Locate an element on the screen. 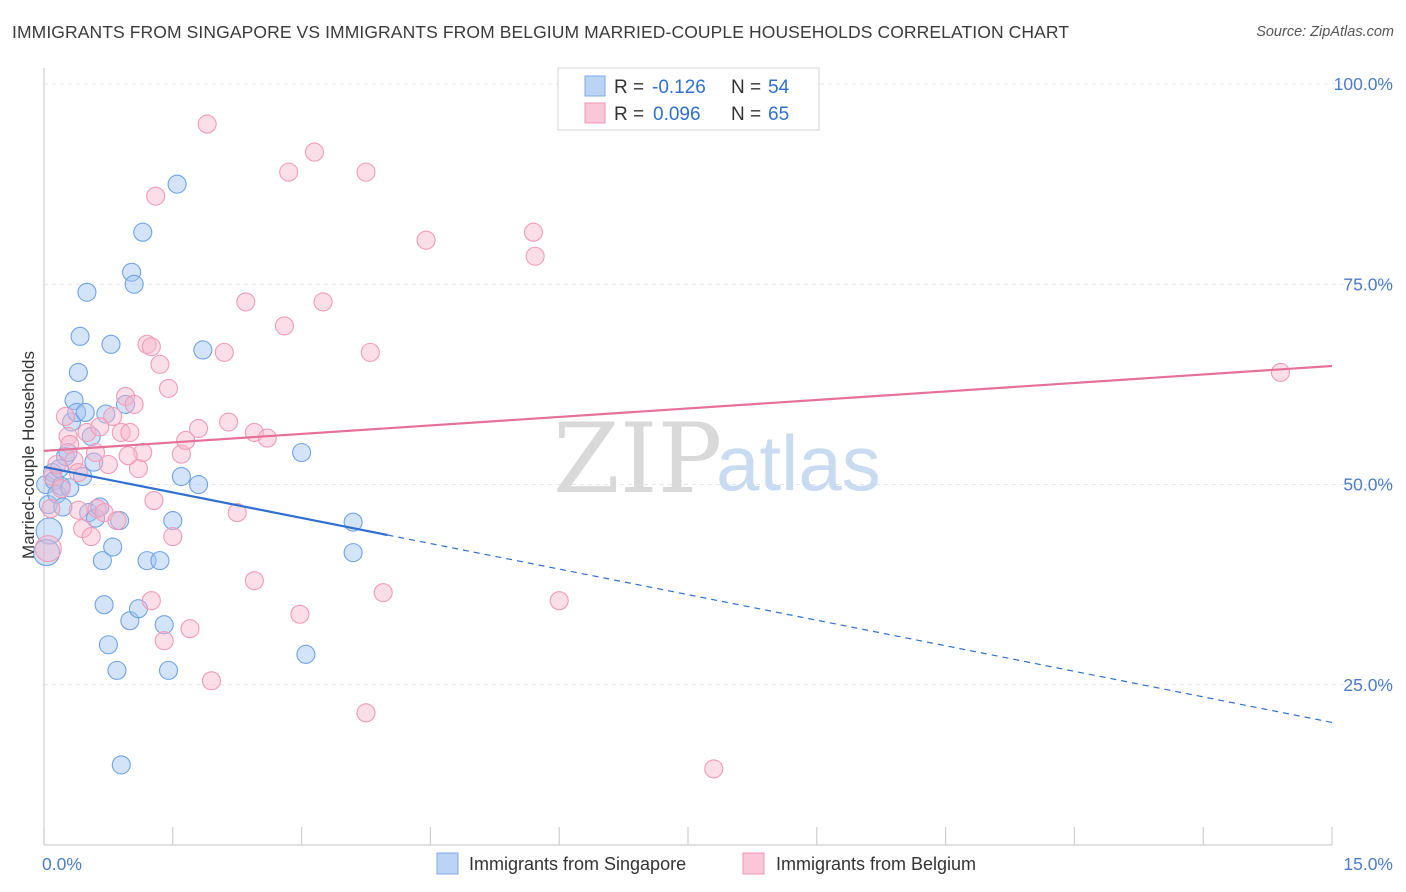  bottom-legend-singapore-swatch is located at coordinates (447, 863).